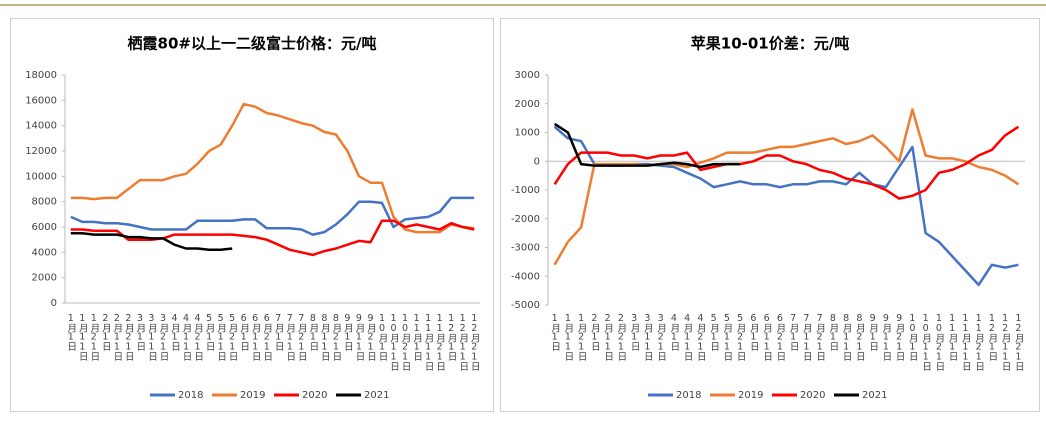 The width and height of the screenshot is (1046, 423). I want to click on x-tick-label: 5月11日, so click(221, 337).